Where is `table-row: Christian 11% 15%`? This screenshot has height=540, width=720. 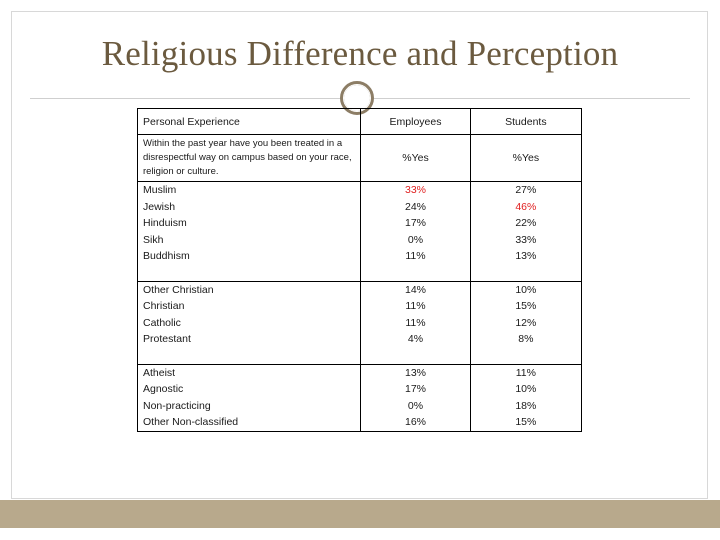 table-row: Christian 11% 15% is located at coordinates (359, 306).